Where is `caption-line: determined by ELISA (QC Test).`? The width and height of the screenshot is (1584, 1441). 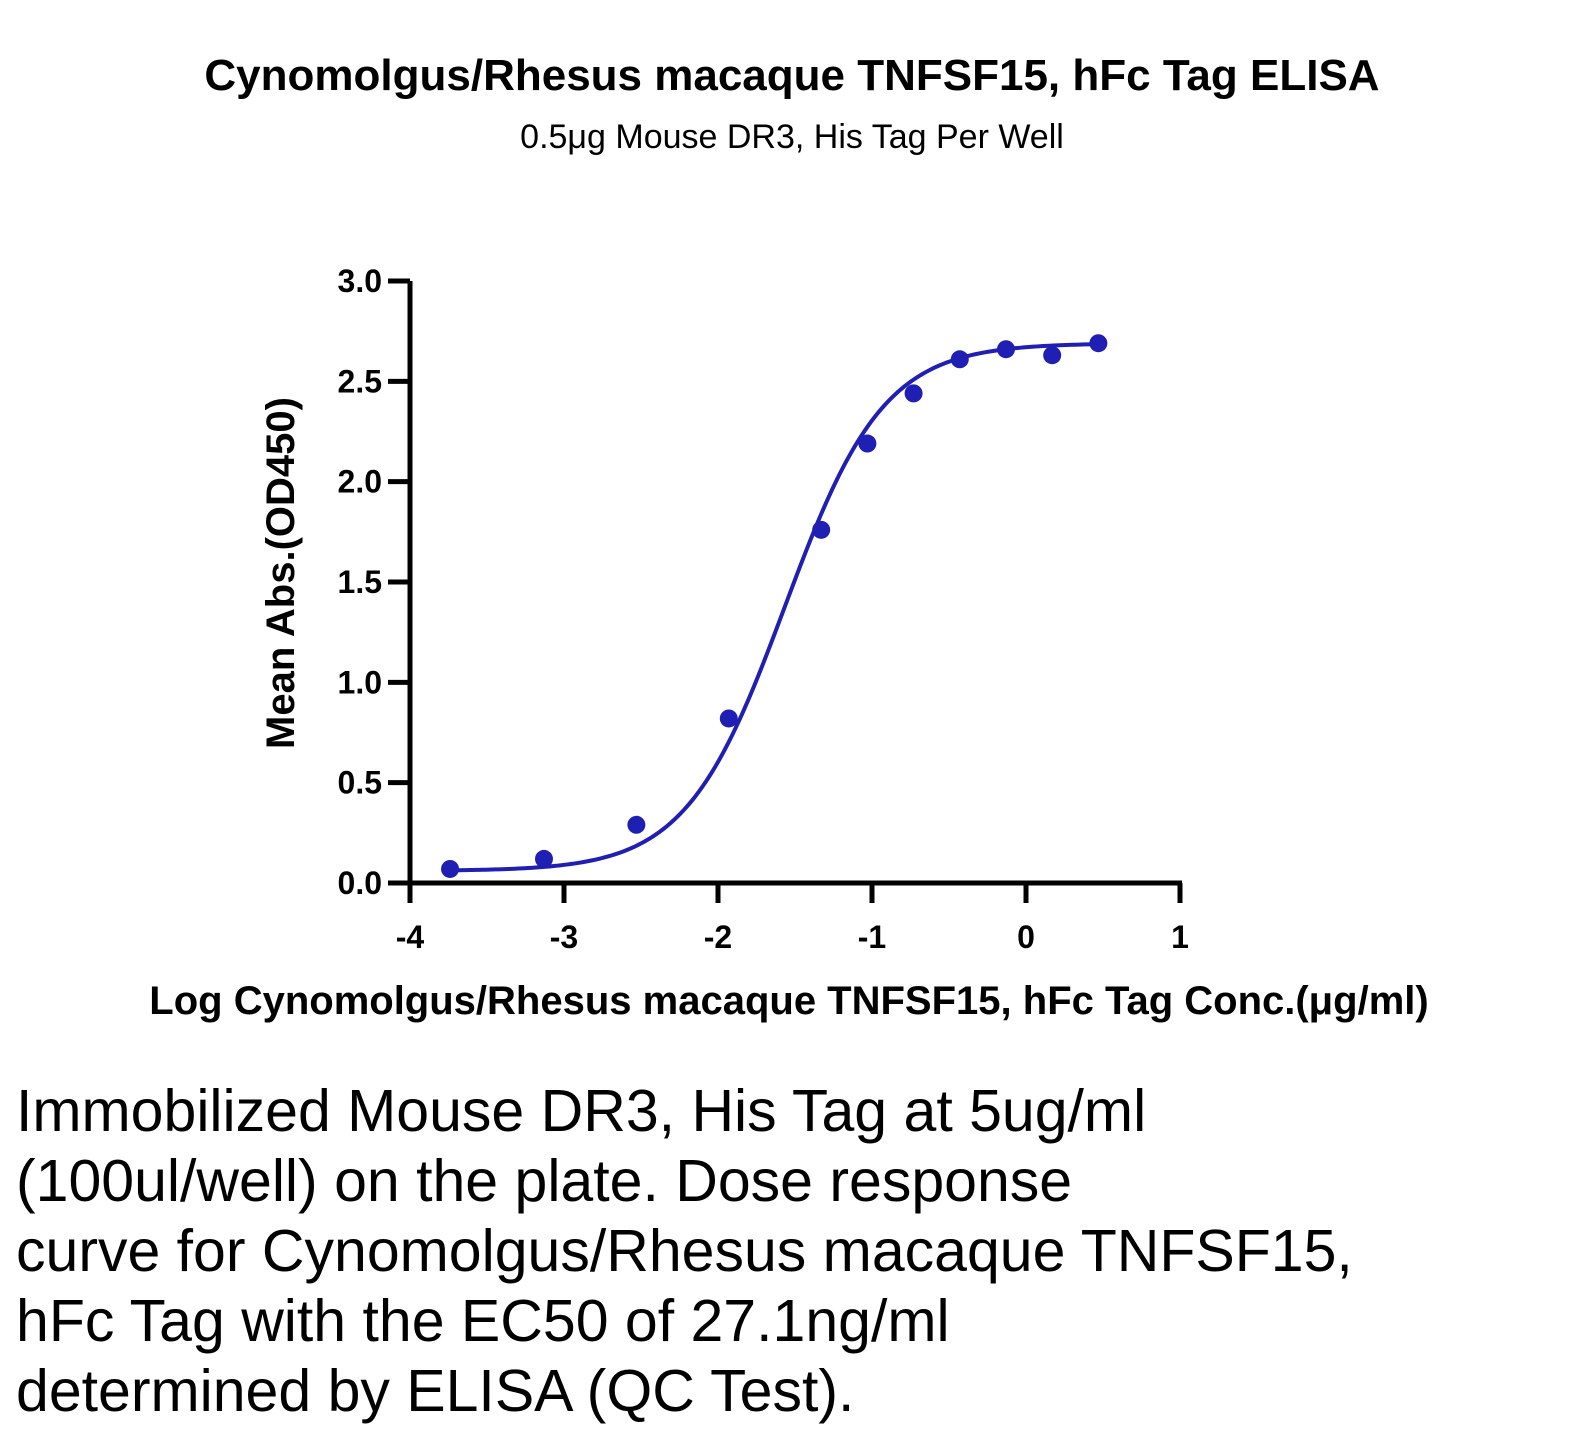
caption-line: determined by ELISA (QC Test). is located at coordinates (435, 1391).